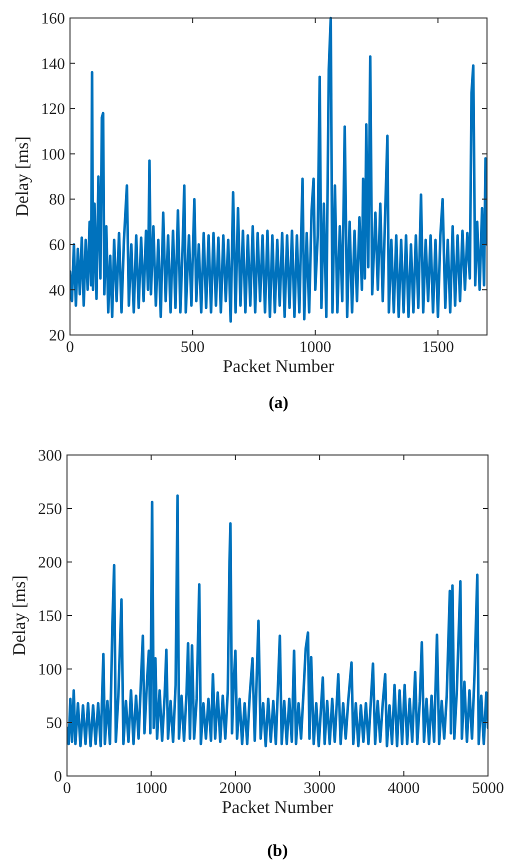 This screenshot has width=512, height=865. What do you see at coordinates (488, 788) in the screenshot?
I see `x-tick-label: 5000` at bounding box center [488, 788].